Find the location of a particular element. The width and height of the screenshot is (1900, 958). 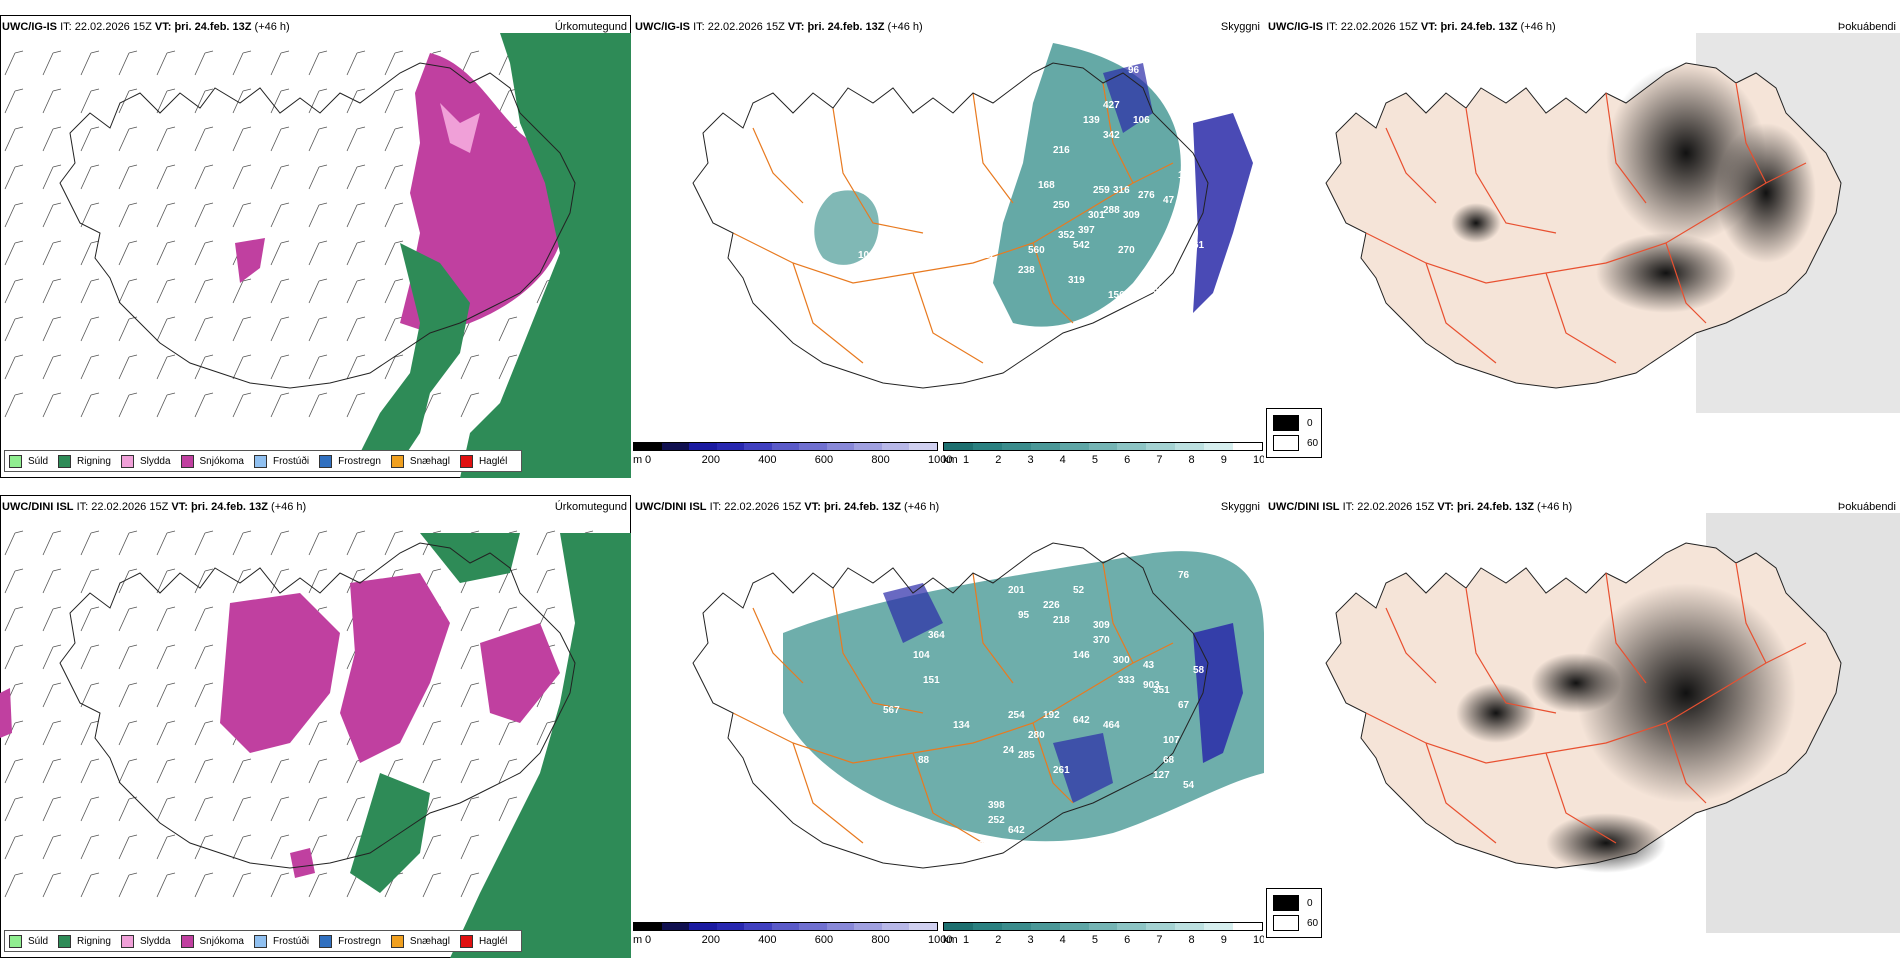

legend-label: Frostregn is located at coordinates (359, 461).